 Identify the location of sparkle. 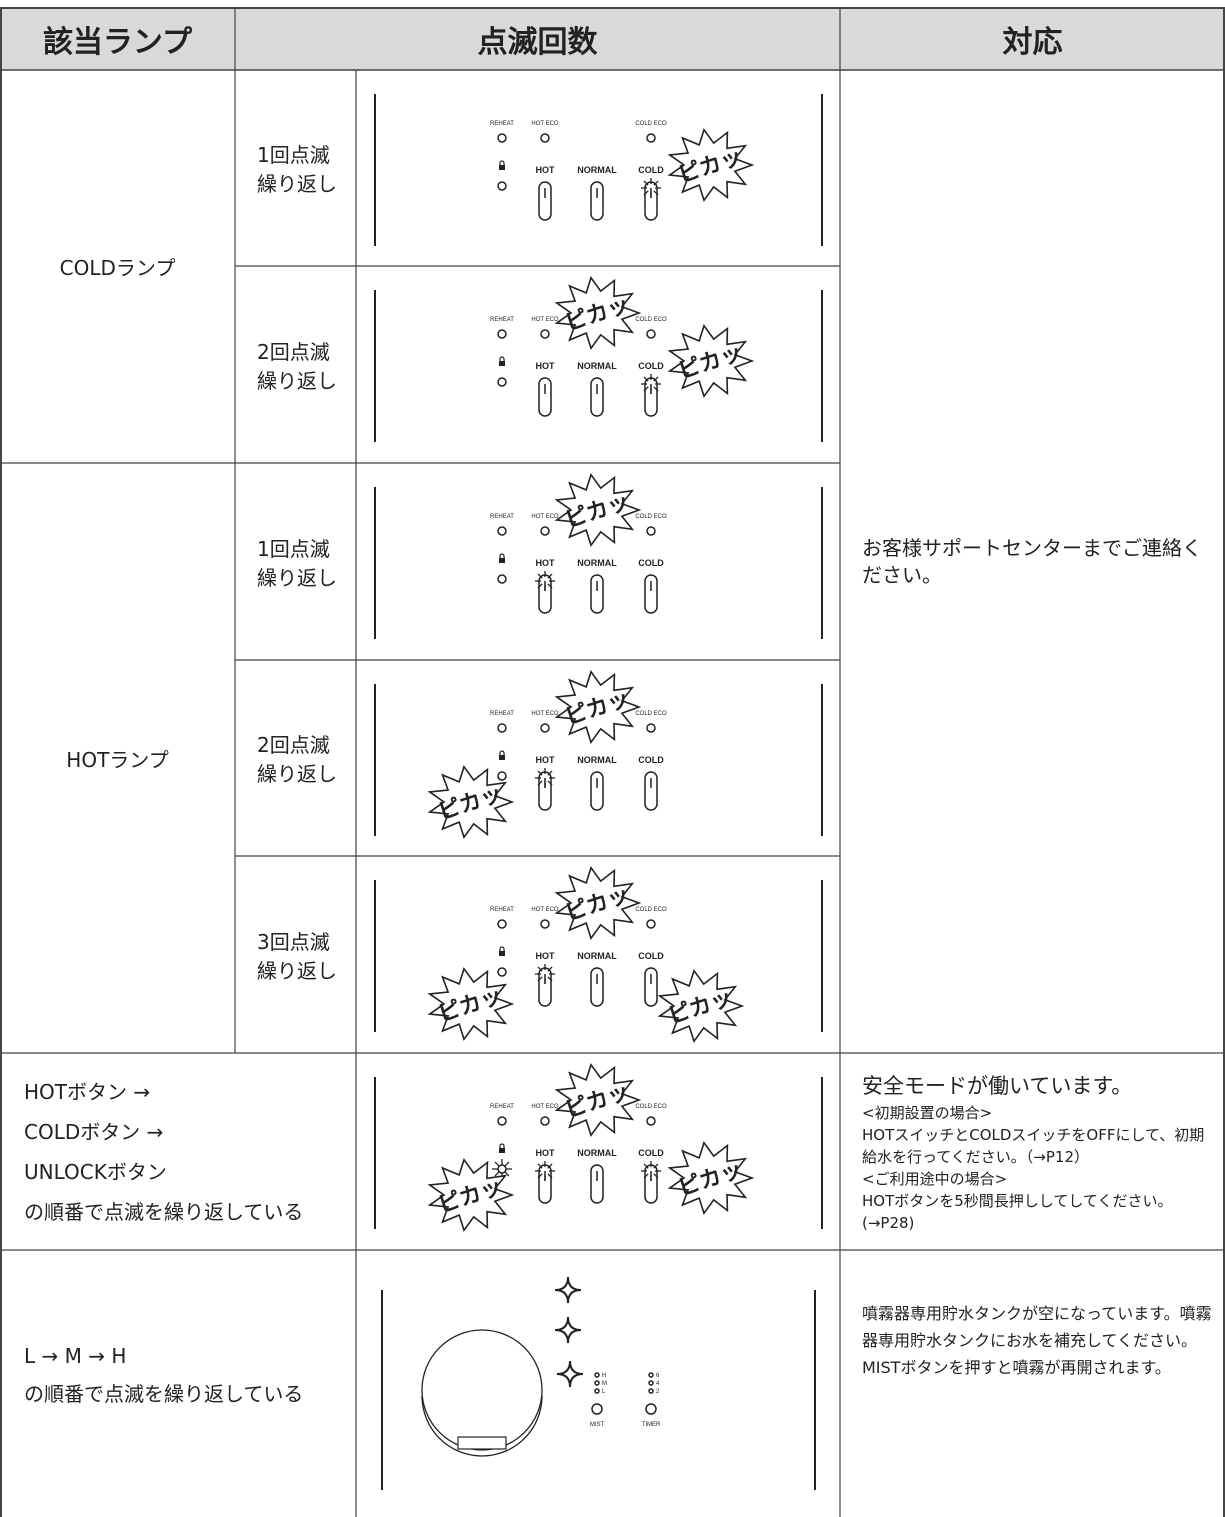
(568, 1330).